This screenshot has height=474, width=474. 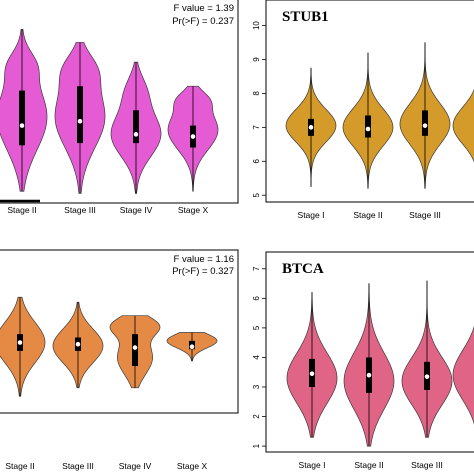 I want to click on y-tick-label: 4, so click(x=256, y=357).